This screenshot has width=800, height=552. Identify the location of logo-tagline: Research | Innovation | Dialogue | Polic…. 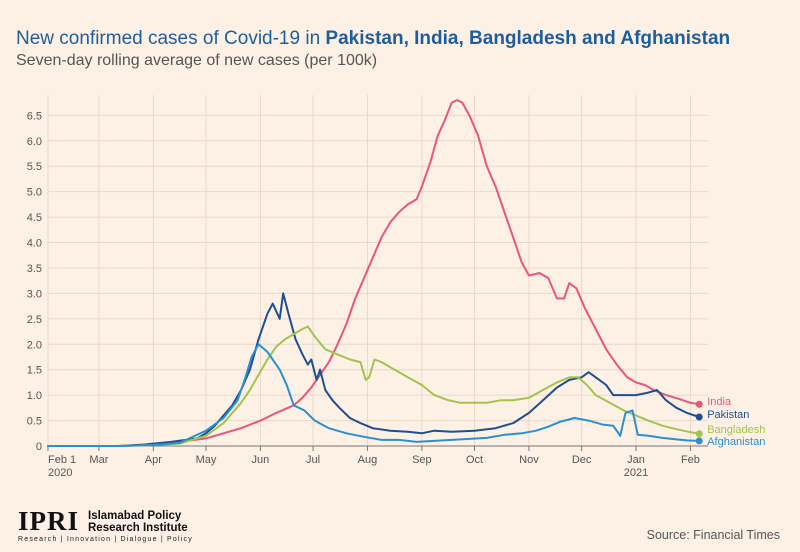
(105, 539).